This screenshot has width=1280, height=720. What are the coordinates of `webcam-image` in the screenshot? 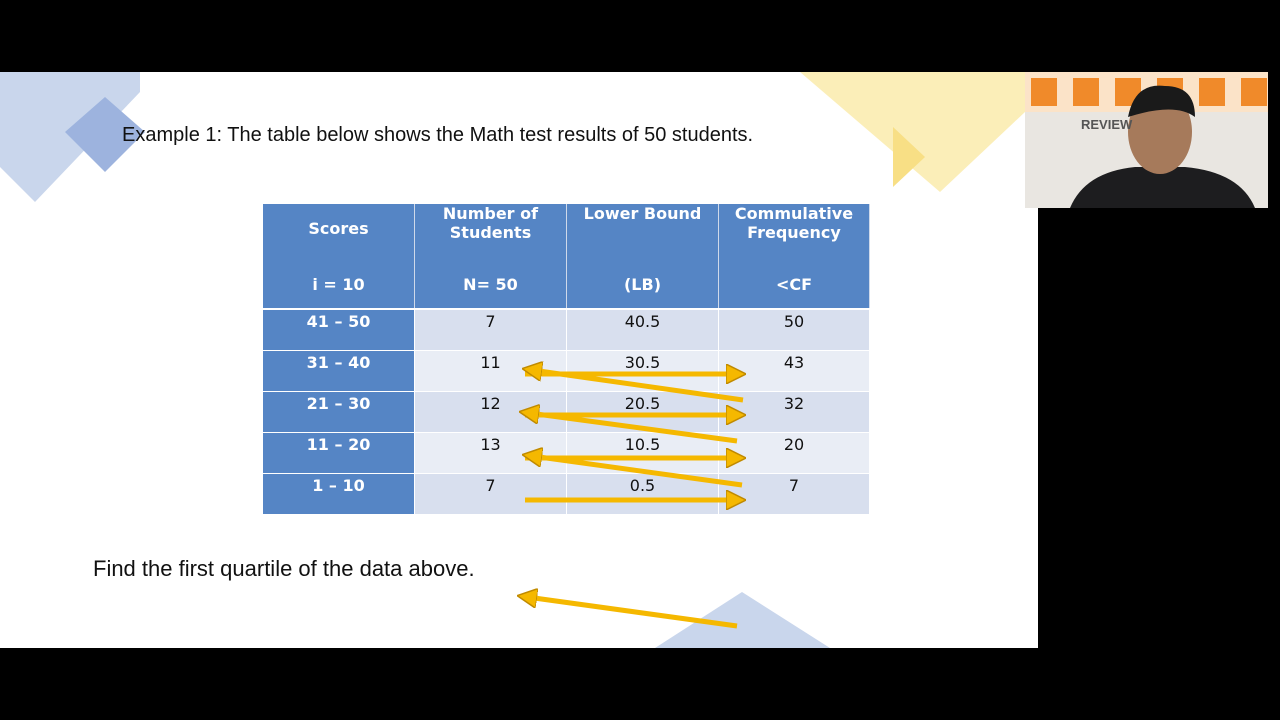 It's located at (1146, 140).